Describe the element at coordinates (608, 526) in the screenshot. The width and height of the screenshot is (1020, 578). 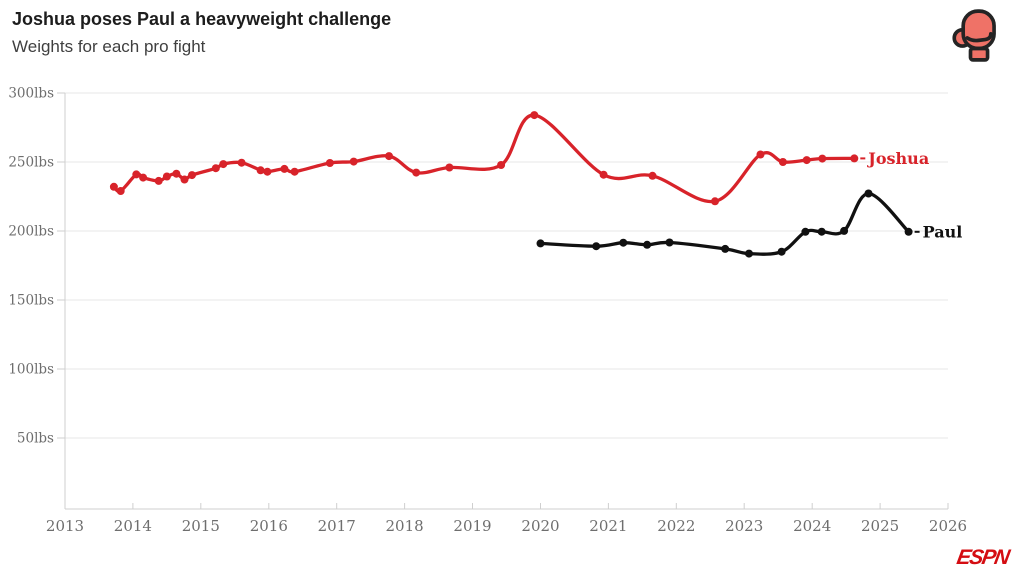
I see `x-tick-label: 2021` at that location.